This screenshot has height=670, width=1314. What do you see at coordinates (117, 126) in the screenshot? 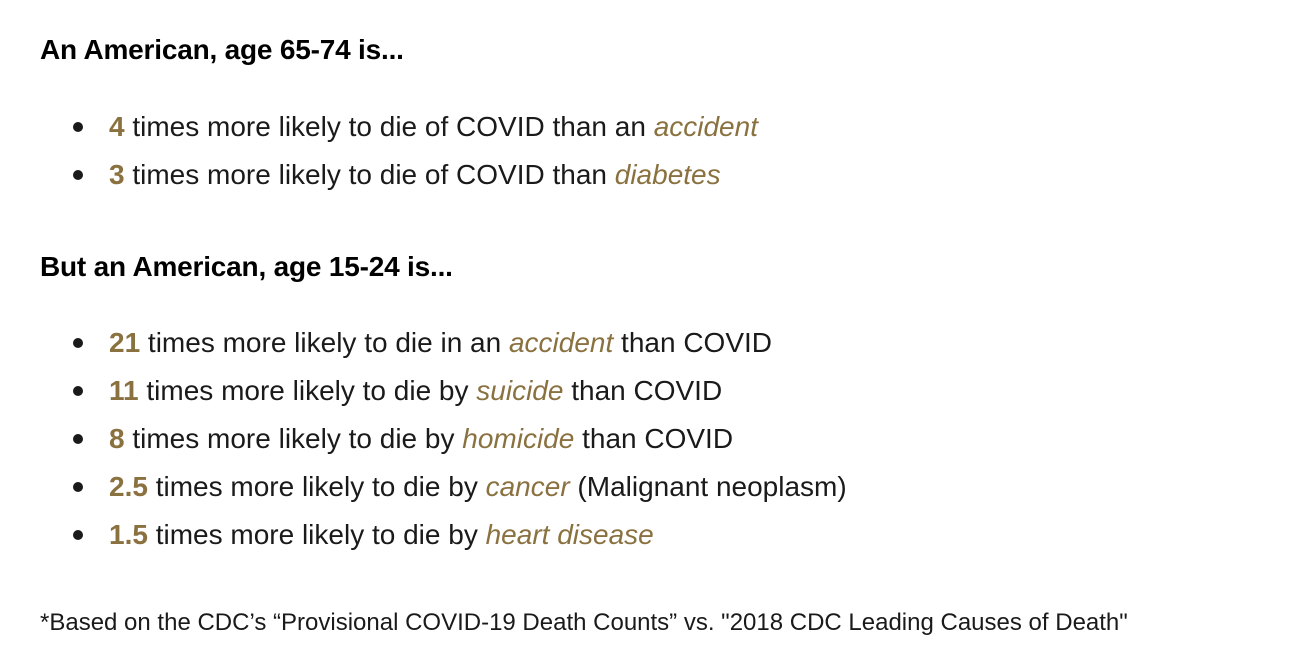
I see `stat-number: 4` at bounding box center [117, 126].